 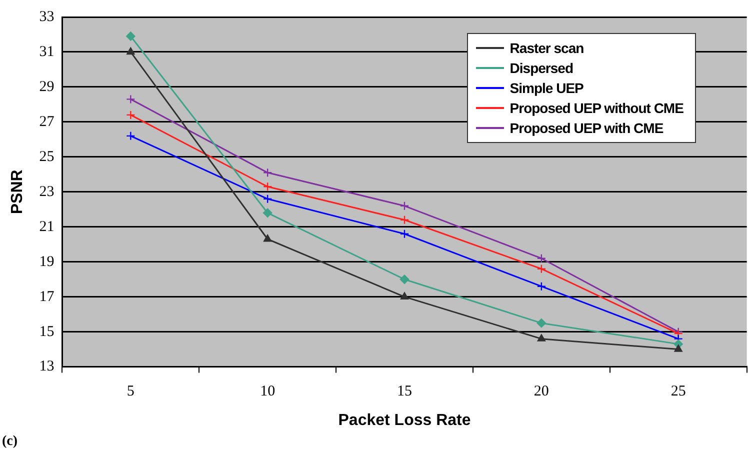 What do you see at coordinates (46, 332) in the screenshot?
I see `y-tick-label: 15` at bounding box center [46, 332].